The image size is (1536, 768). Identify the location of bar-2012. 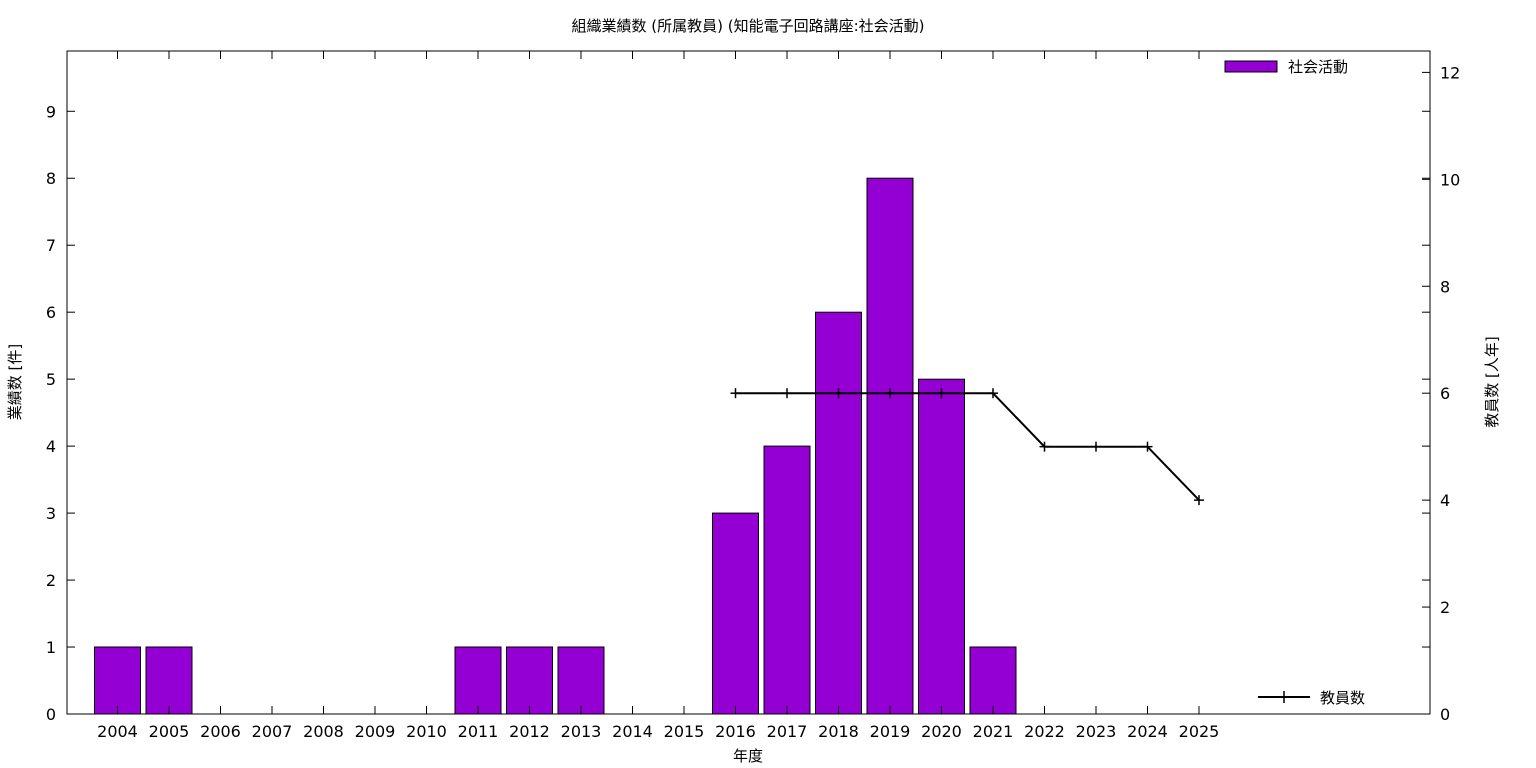
(529, 680).